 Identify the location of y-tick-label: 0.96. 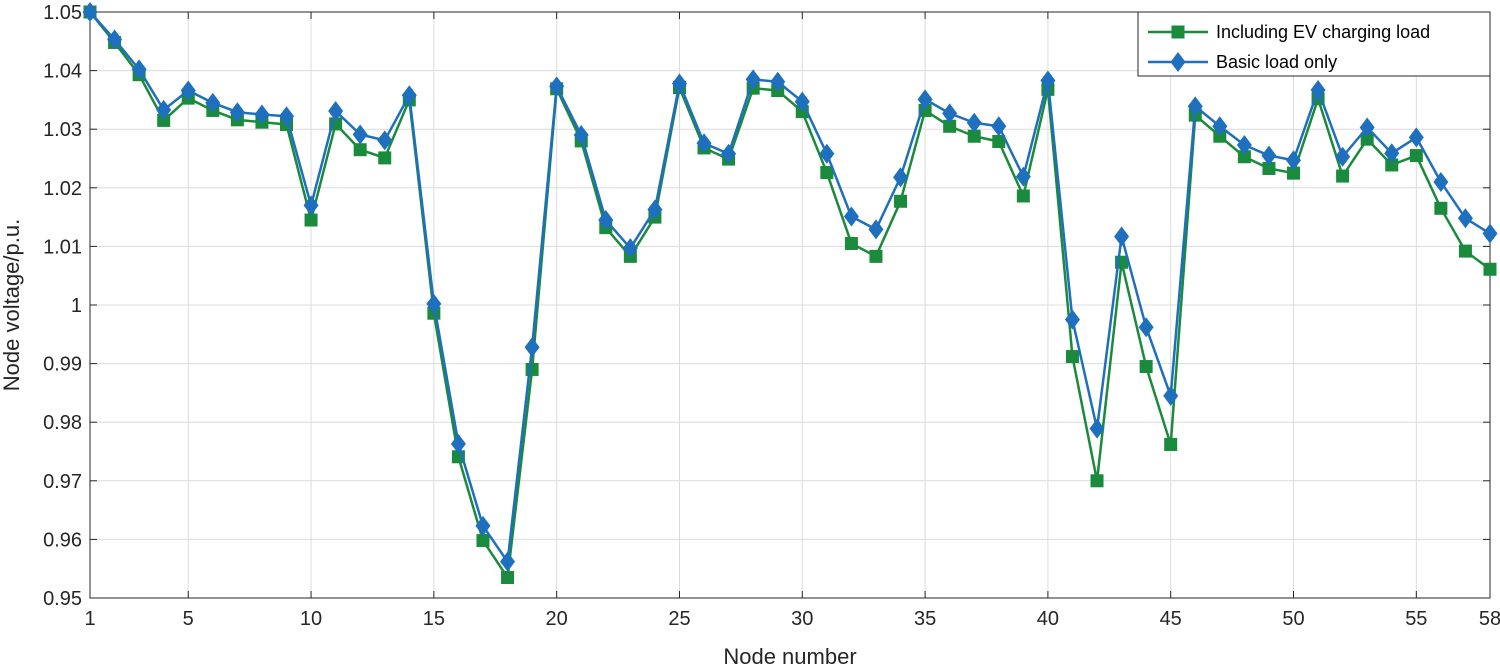
(62, 540).